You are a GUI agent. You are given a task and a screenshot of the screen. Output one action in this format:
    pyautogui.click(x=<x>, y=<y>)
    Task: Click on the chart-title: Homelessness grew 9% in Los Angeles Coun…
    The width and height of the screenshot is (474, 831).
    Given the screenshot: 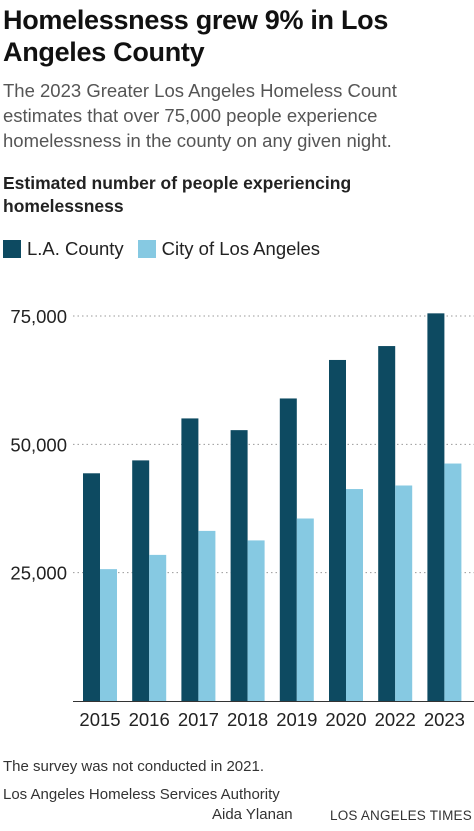 What is the action you would take?
    pyautogui.click(x=196, y=36)
    